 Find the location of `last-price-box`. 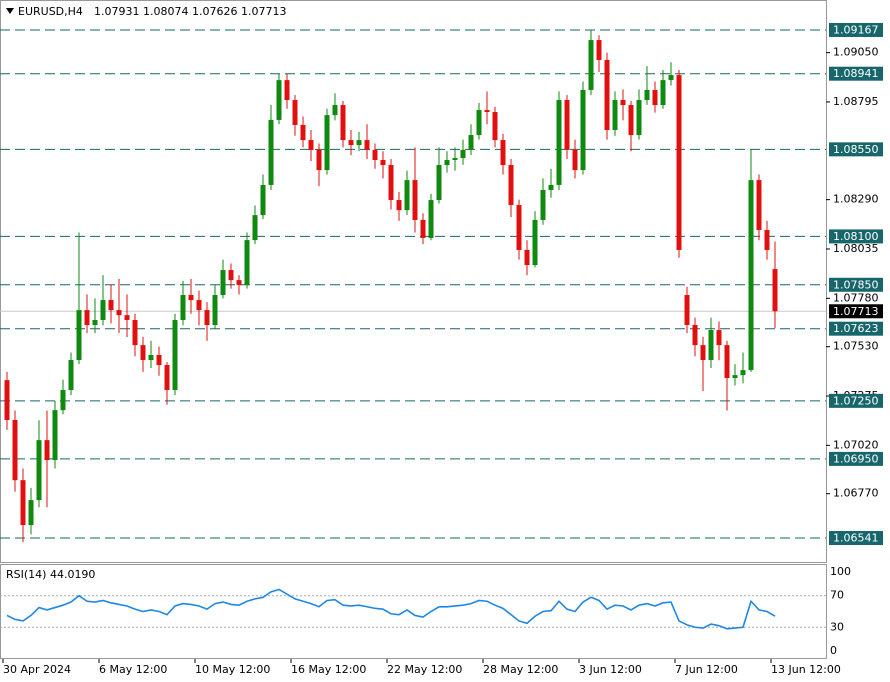

last-price-box is located at coordinates (856, 311).